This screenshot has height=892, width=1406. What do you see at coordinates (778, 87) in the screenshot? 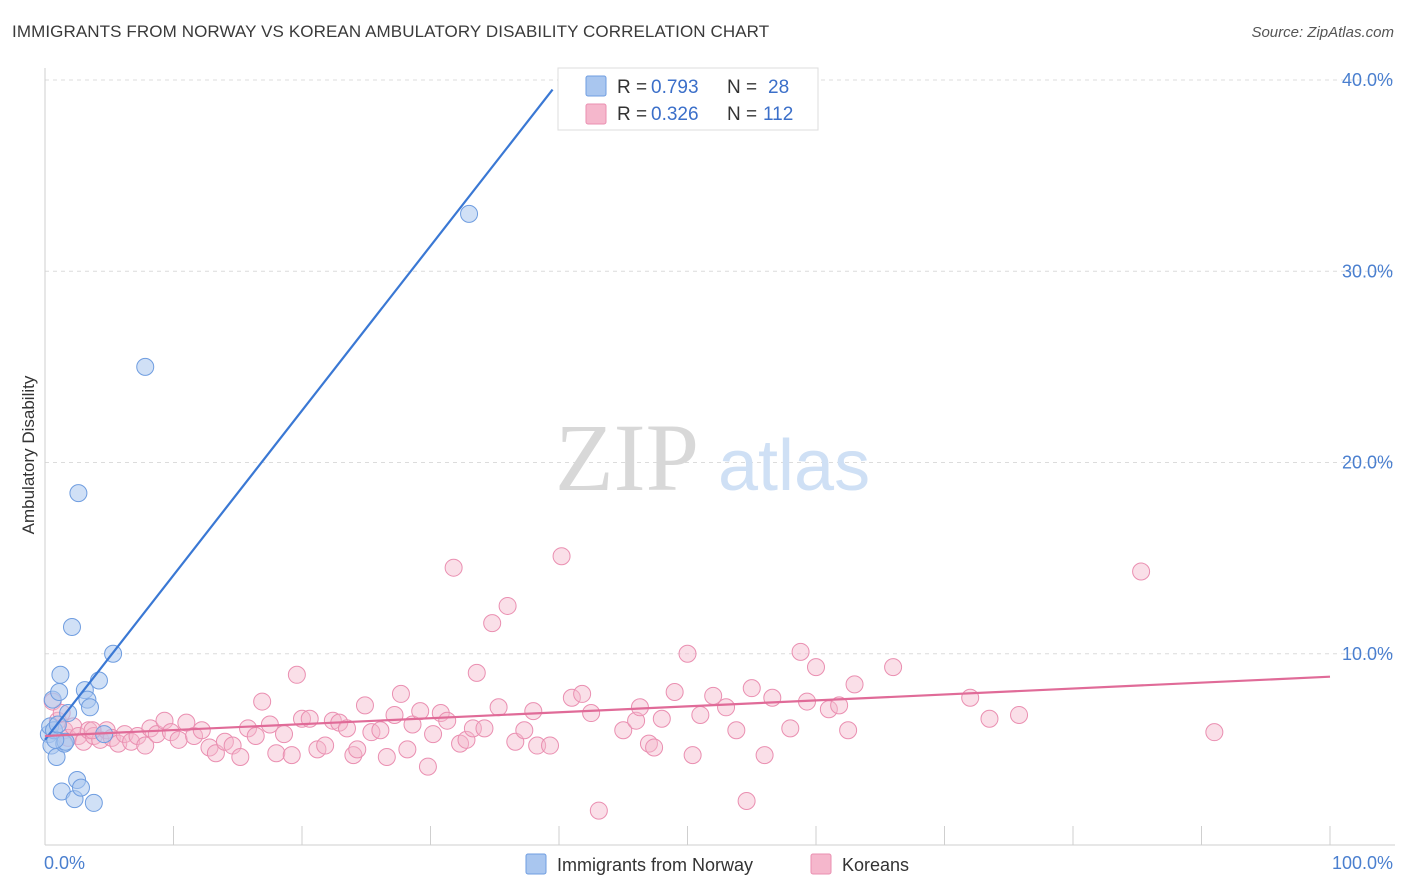
I see `legend-n-value-norway: 28` at bounding box center [778, 87].